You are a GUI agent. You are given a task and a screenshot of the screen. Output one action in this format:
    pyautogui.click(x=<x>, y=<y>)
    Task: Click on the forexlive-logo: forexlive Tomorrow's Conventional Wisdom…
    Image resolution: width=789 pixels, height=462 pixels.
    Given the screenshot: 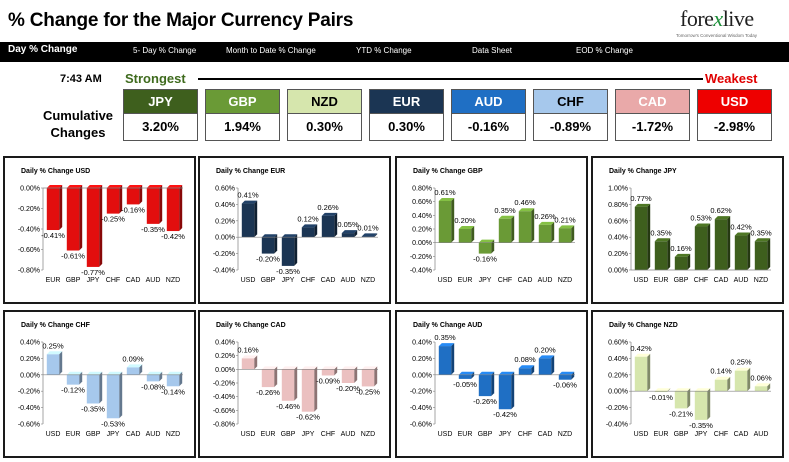 What is the action you would take?
    pyautogui.click(x=720, y=22)
    